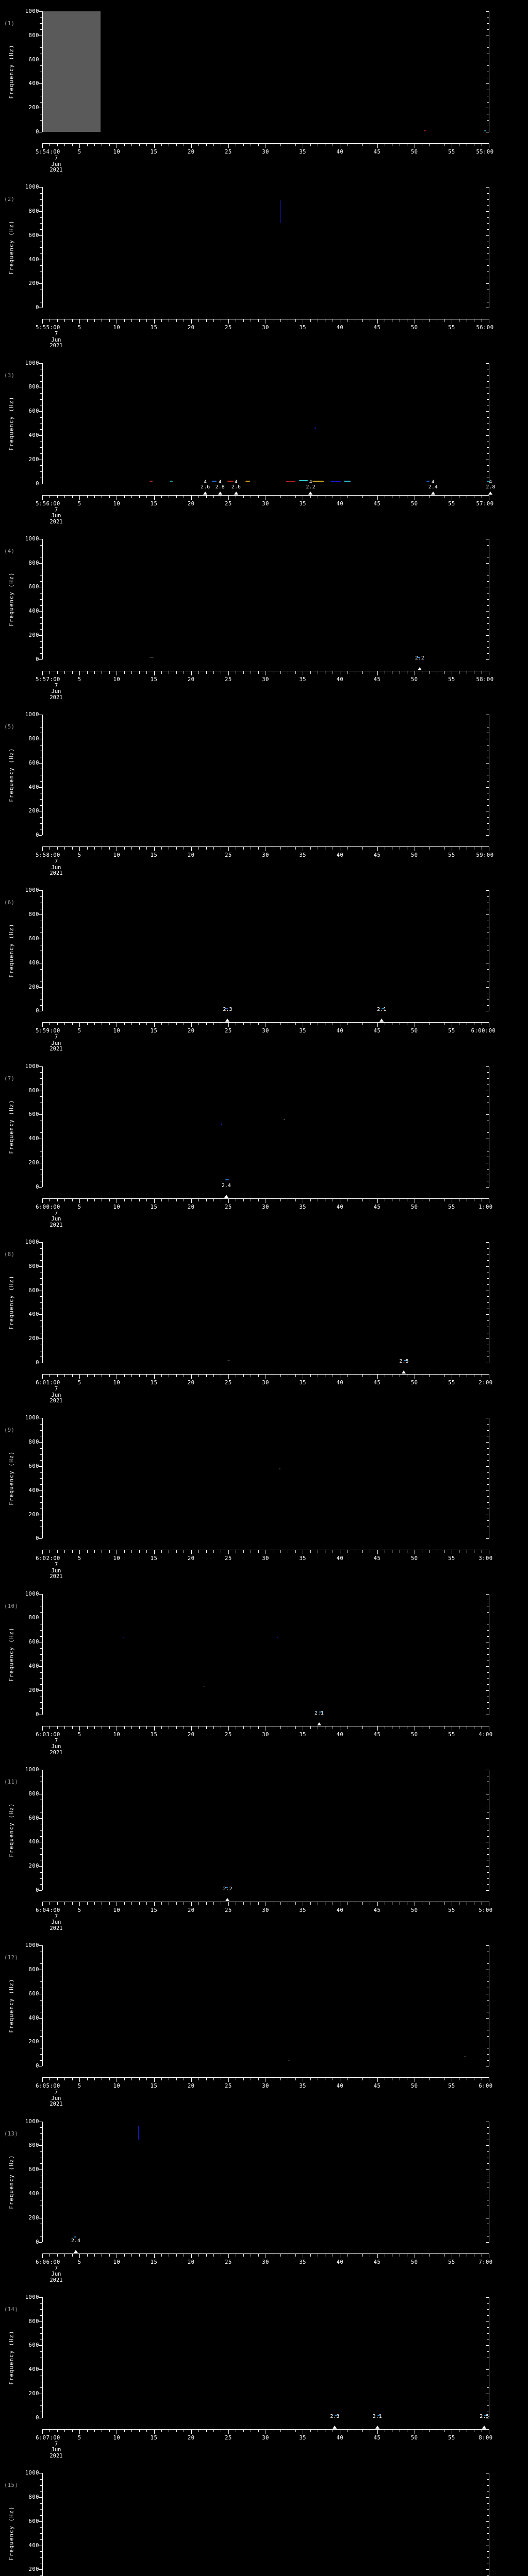  I want to click on x-axis-tick-label: 40, so click(340, 1207).